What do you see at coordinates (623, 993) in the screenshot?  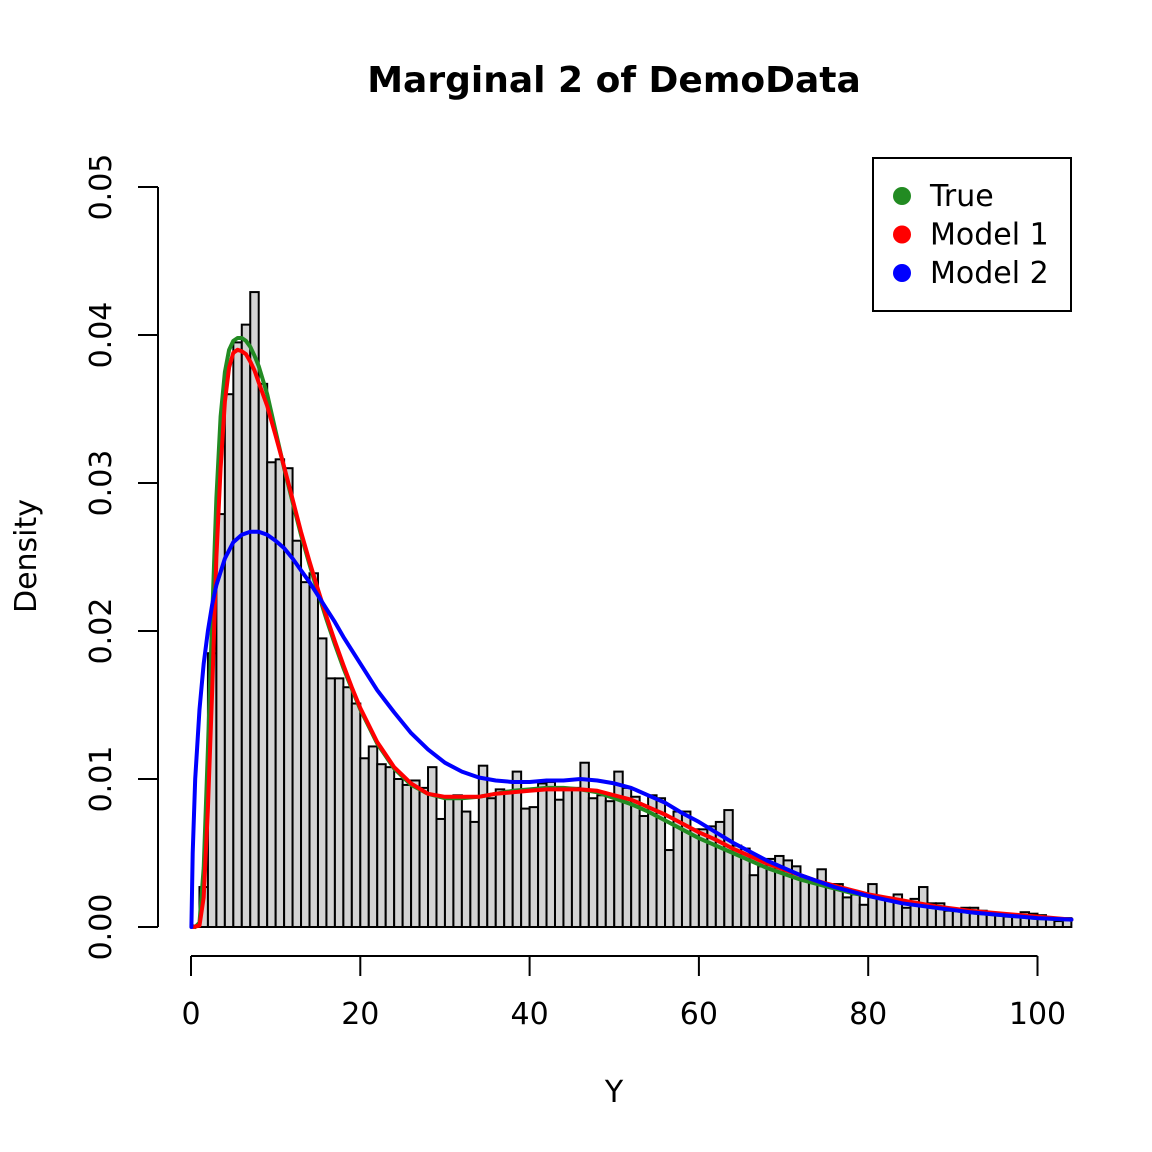 I see `x-axis: 0 20 40 60 80 100` at bounding box center [623, 993].